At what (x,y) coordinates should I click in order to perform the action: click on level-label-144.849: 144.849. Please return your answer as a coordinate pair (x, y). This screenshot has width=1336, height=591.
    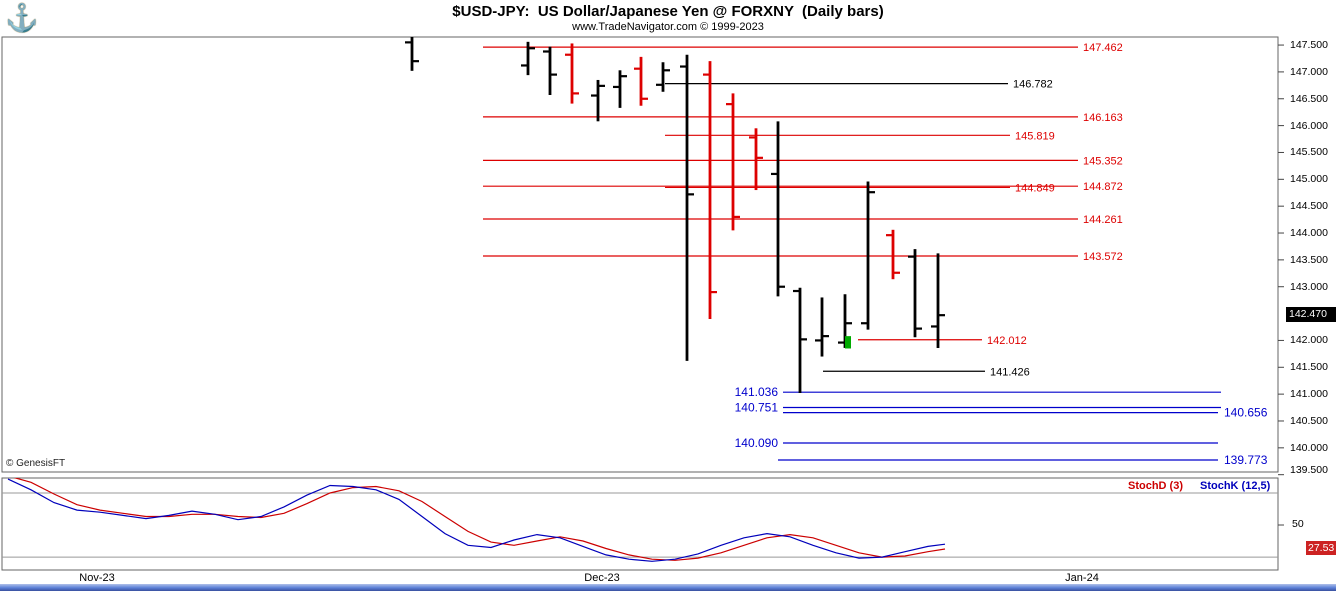
    Looking at the image, I should click on (1035, 188).